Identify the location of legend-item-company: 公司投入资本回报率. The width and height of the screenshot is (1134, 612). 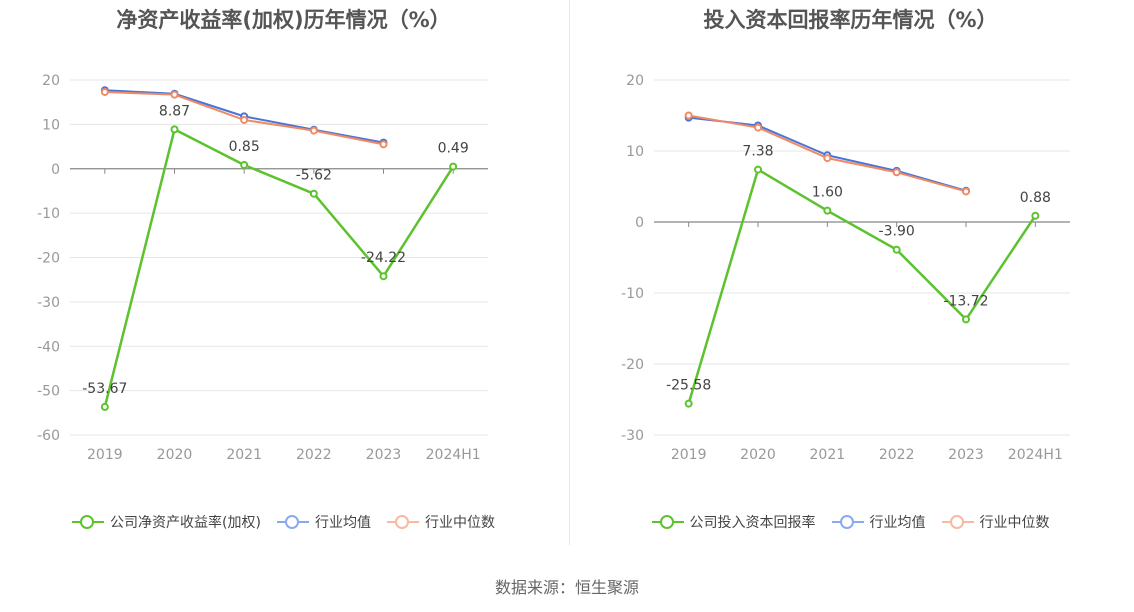
(733, 522).